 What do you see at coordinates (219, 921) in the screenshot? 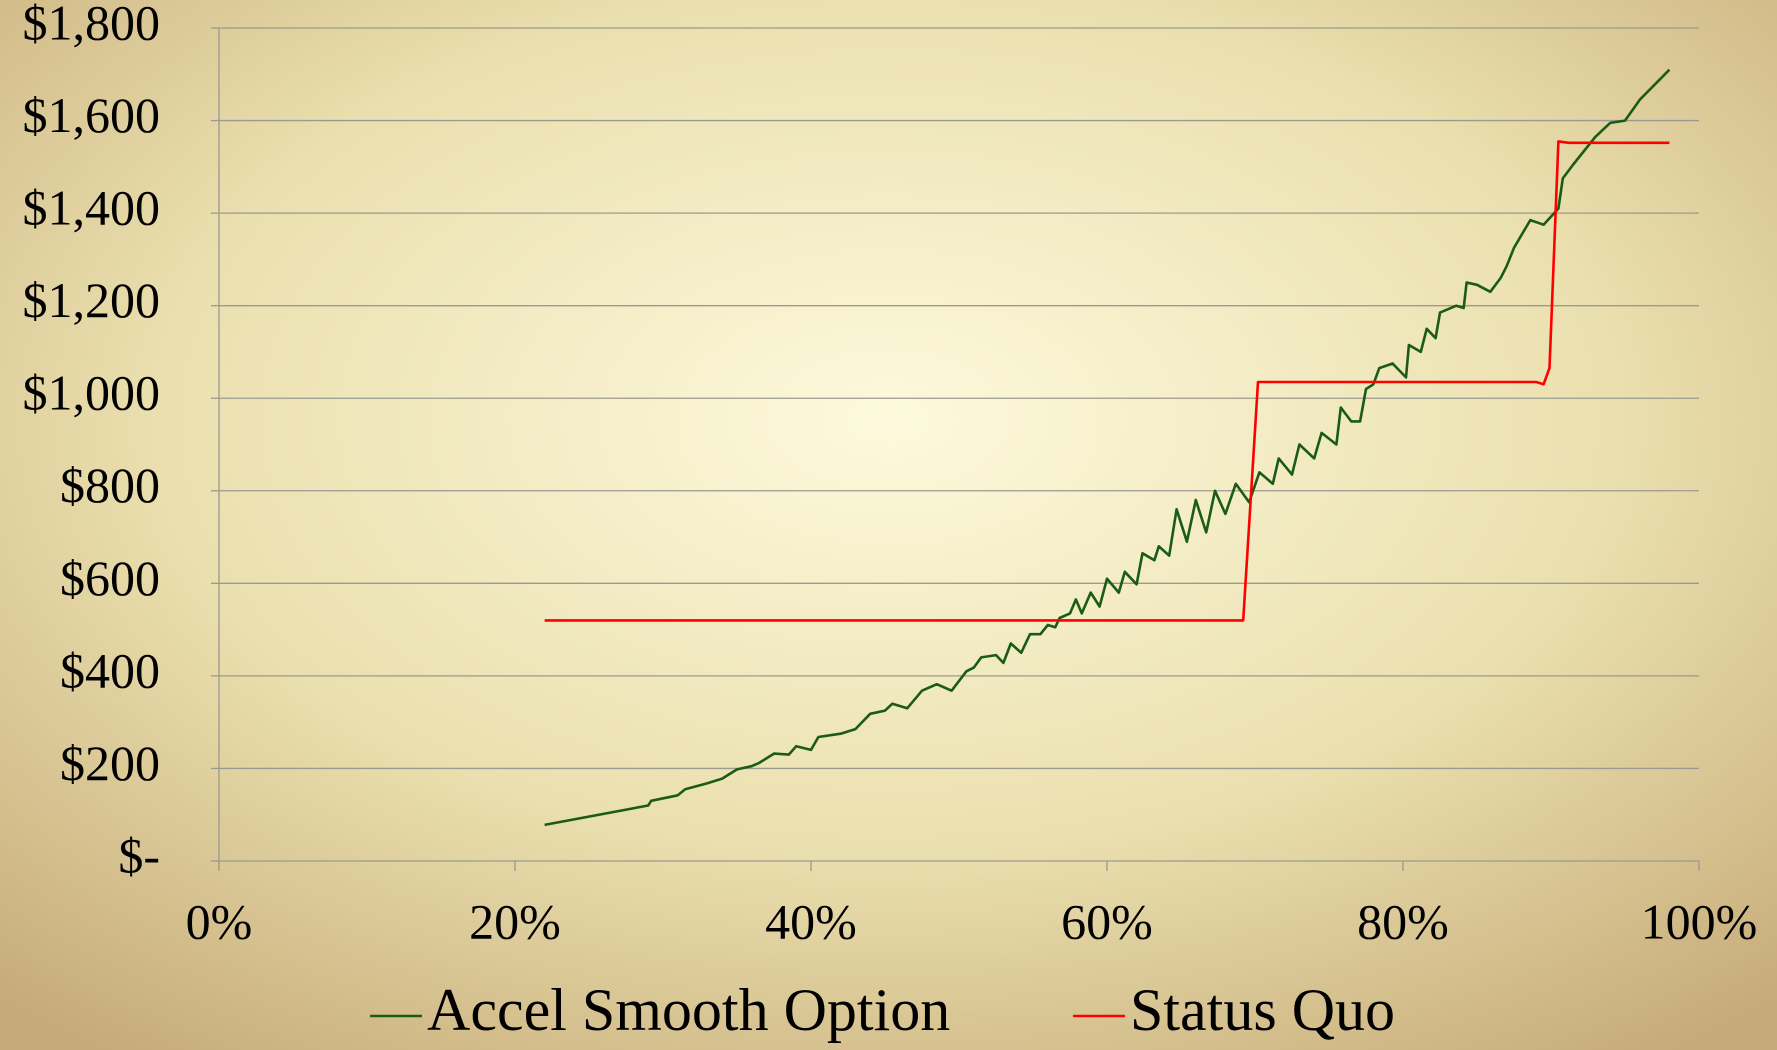
I see `x-tick-label: 0%` at bounding box center [219, 921].